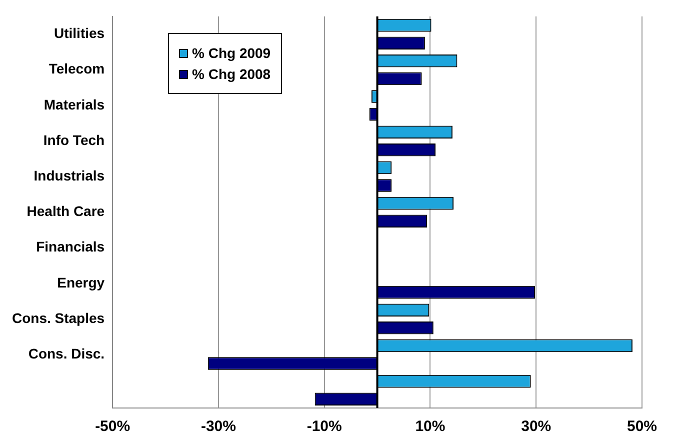  Describe the element at coordinates (81, 282) in the screenshot. I see `y-tick-label: Energy` at that location.